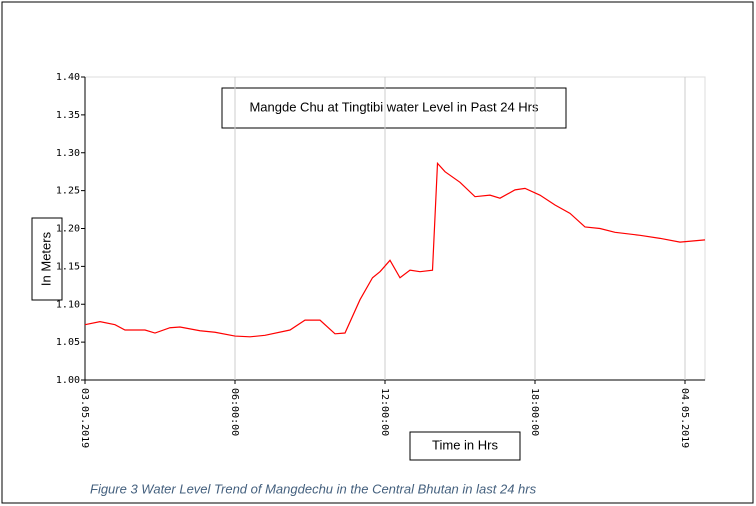 This screenshot has width=756, height=506. I want to click on y-axis-label: In Meters, so click(45, 258).